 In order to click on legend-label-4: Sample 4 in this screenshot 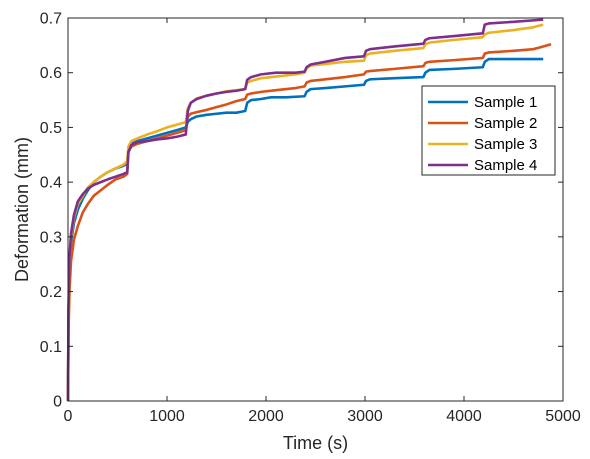, I will do `click(505, 165)`.